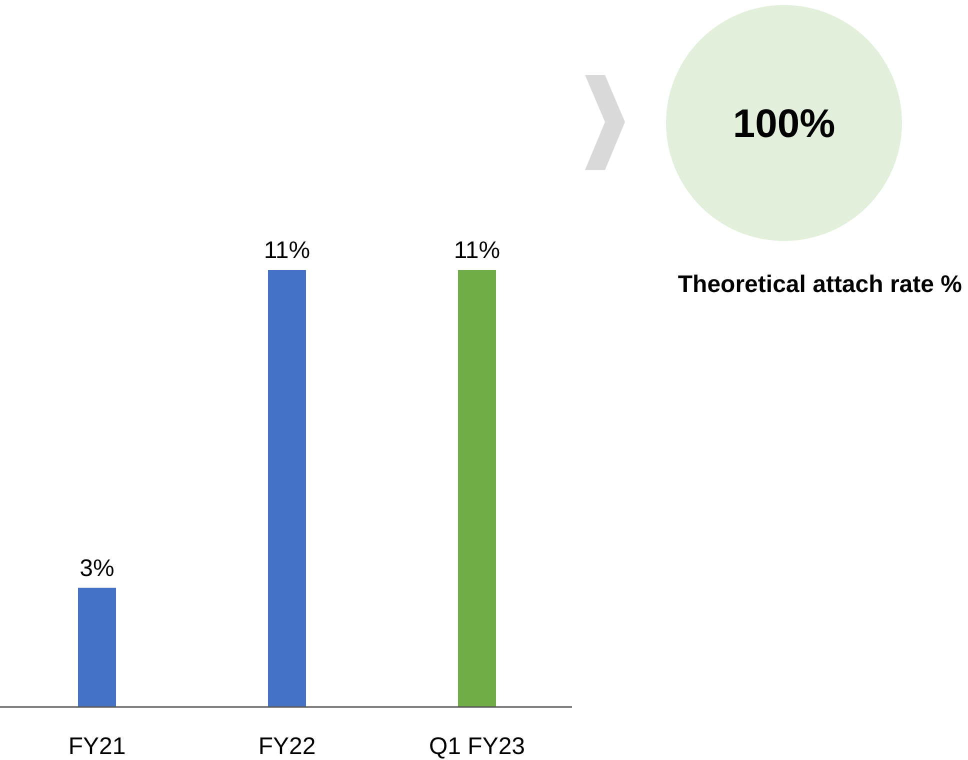 This screenshot has height=760, width=968. What do you see at coordinates (784, 124) in the screenshot?
I see `text: 100%` at bounding box center [784, 124].